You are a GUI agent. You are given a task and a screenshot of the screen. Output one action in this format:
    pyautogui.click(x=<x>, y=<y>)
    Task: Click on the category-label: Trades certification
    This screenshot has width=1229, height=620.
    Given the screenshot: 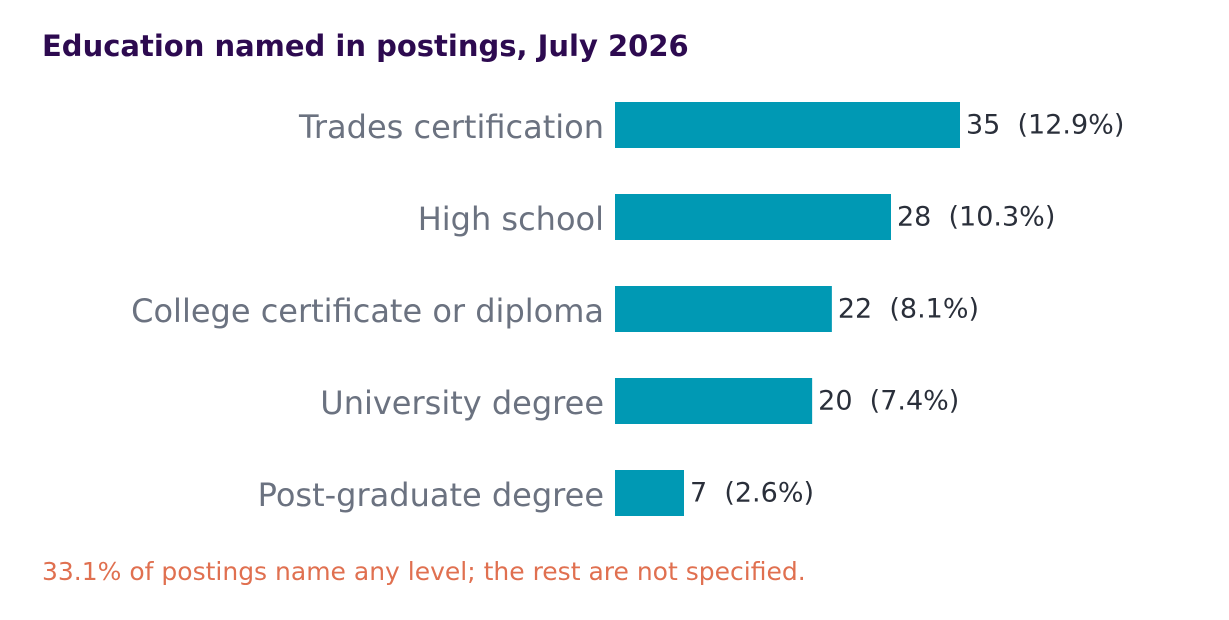 What is the action you would take?
    pyautogui.click(x=451, y=127)
    